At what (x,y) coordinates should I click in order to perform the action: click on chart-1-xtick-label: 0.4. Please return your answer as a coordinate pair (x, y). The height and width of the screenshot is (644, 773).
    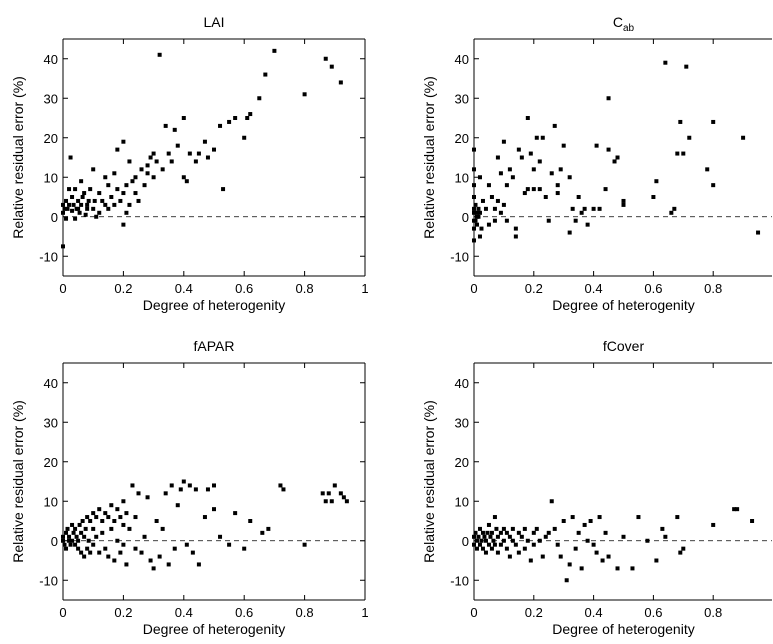
    Looking at the image, I should click on (184, 288).